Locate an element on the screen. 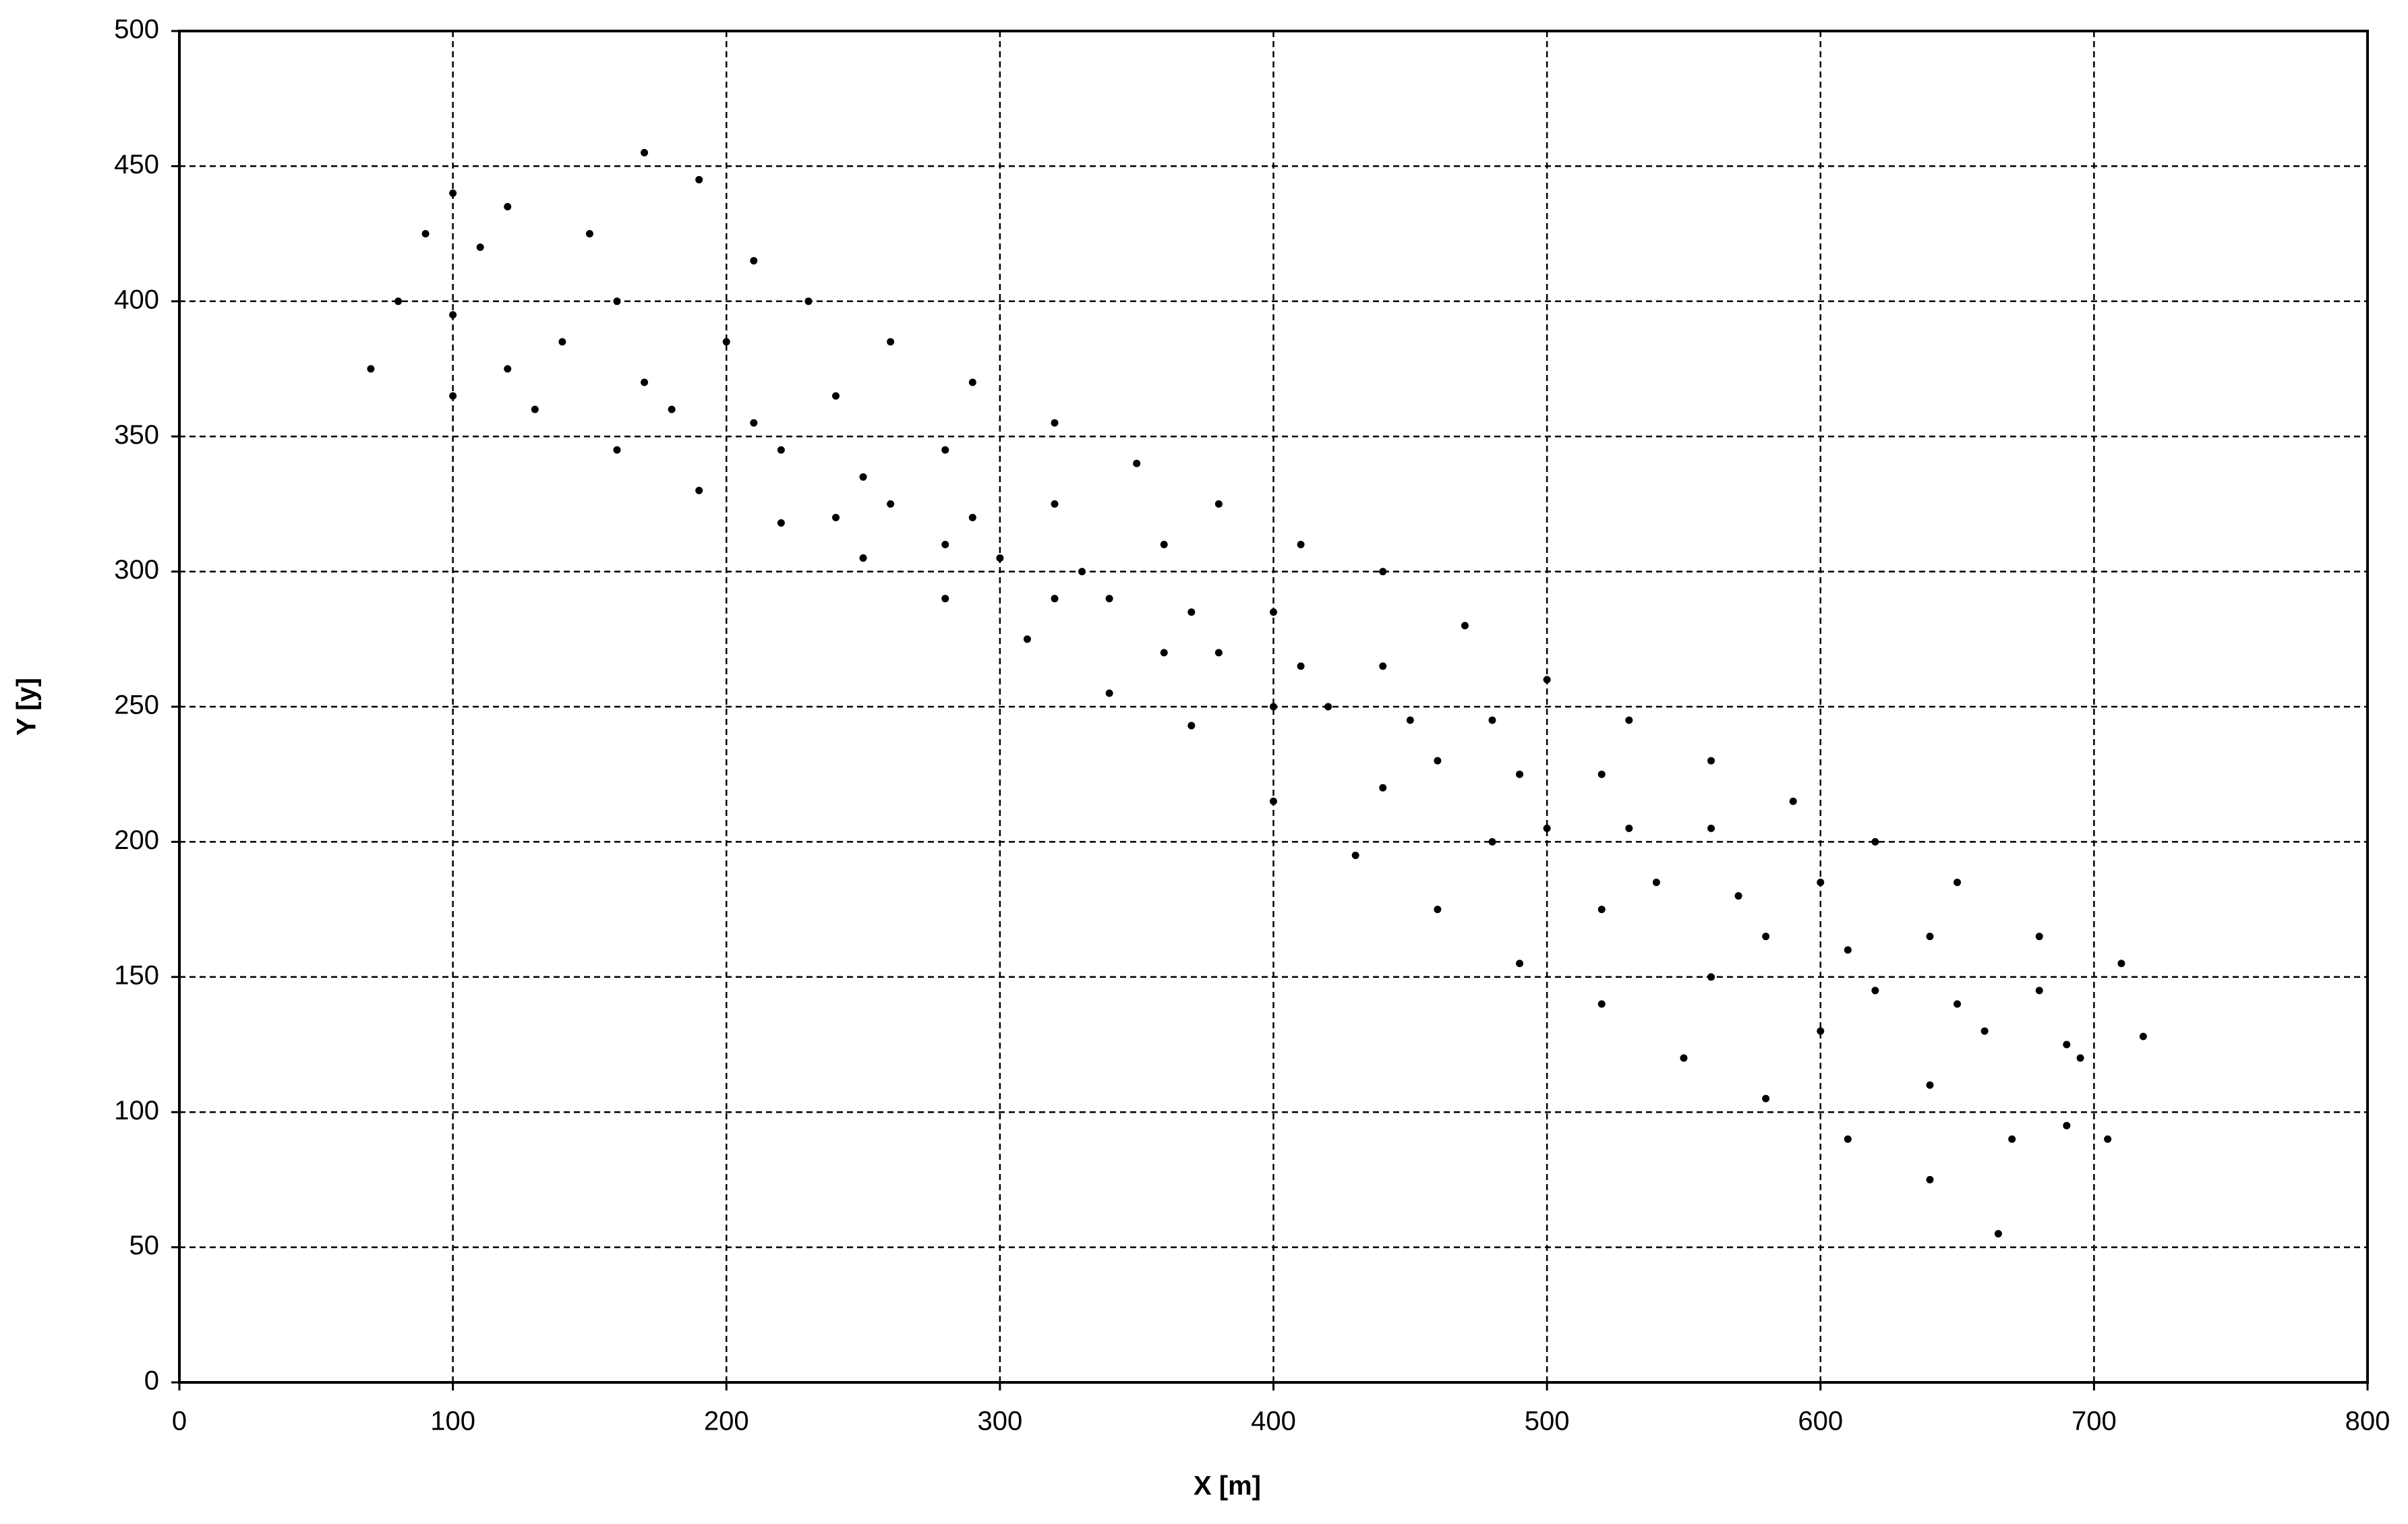 This screenshot has width=2408, height=1524. x-tick-label: 500 is located at coordinates (1547, 1422).